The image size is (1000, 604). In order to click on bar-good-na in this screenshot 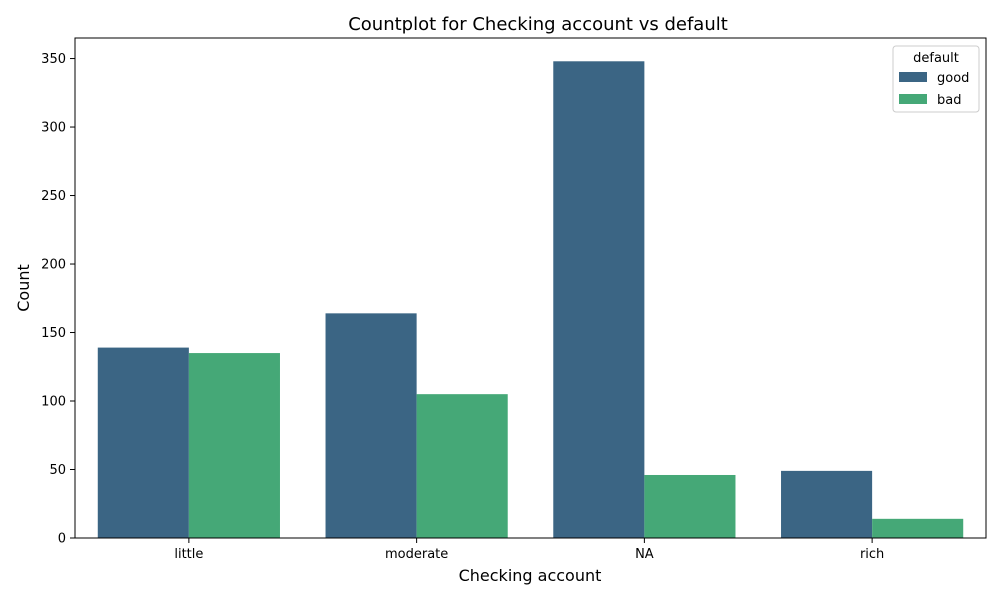, I will do `click(599, 300)`.